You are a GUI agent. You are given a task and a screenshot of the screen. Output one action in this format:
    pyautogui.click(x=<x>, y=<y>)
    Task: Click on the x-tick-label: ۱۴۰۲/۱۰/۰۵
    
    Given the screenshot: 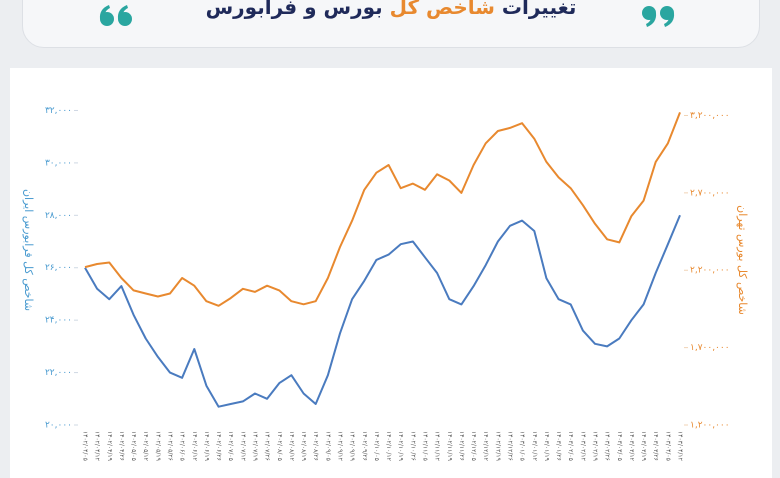 What is the action you would take?
    pyautogui.click(x=376, y=446)
    